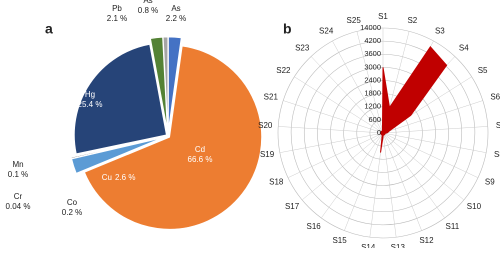 The width and height of the screenshot is (500, 253). Describe the element at coordinates (483, 70) in the screenshot. I see `category-label: S5` at that location.